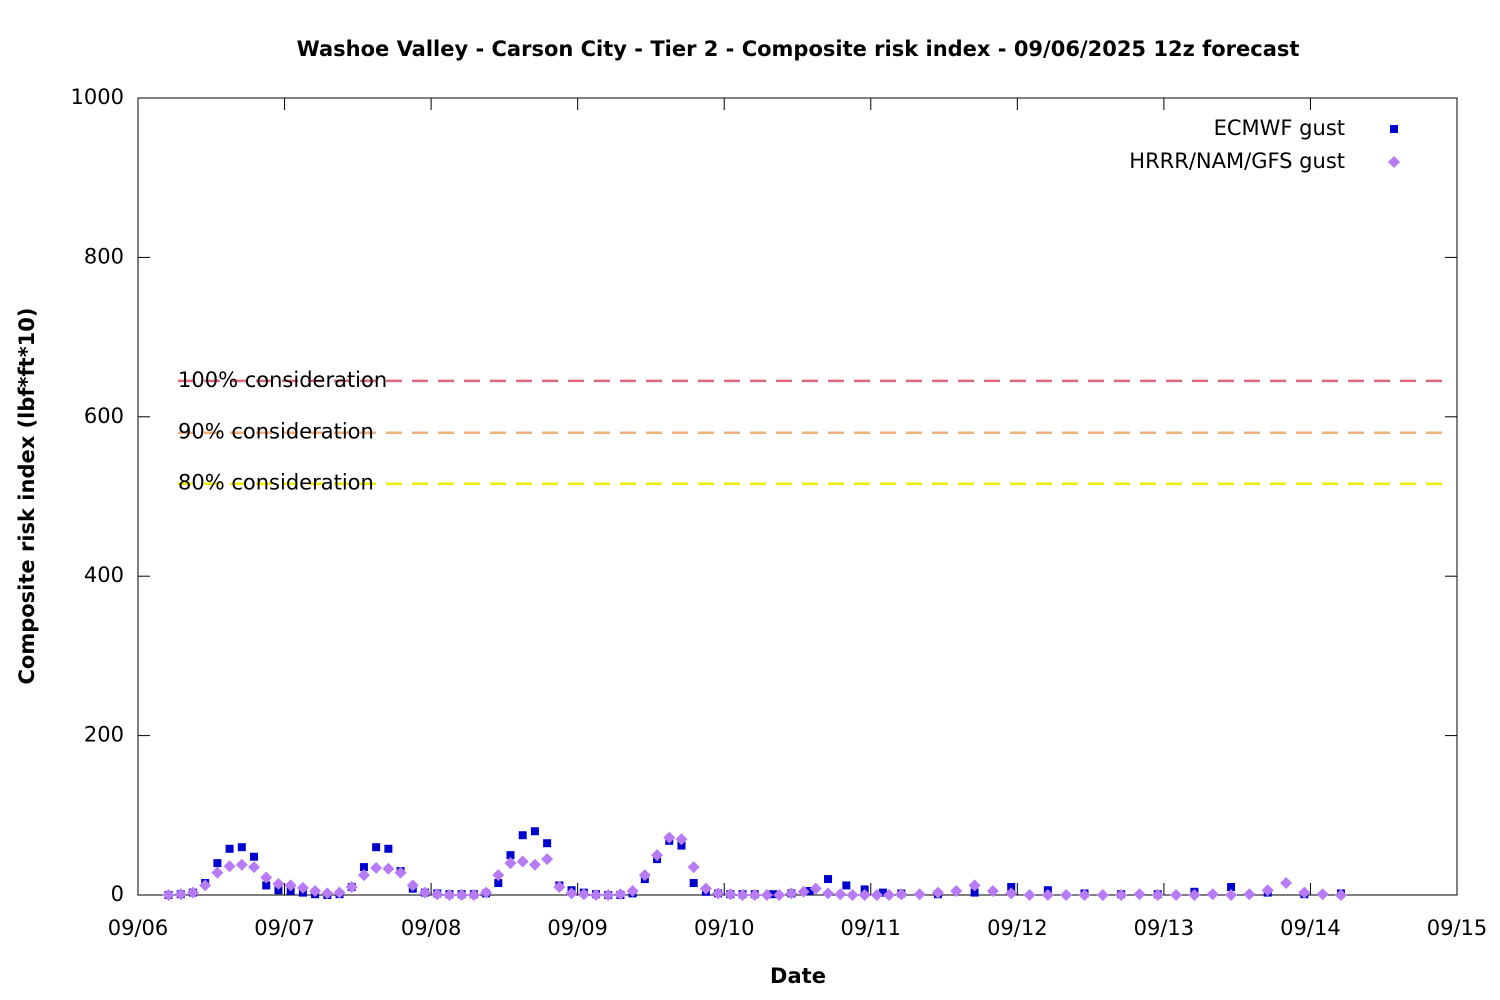  What do you see at coordinates (724, 928) in the screenshot?
I see `x-tick-label: 09/10` at bounding box center [724, 928].